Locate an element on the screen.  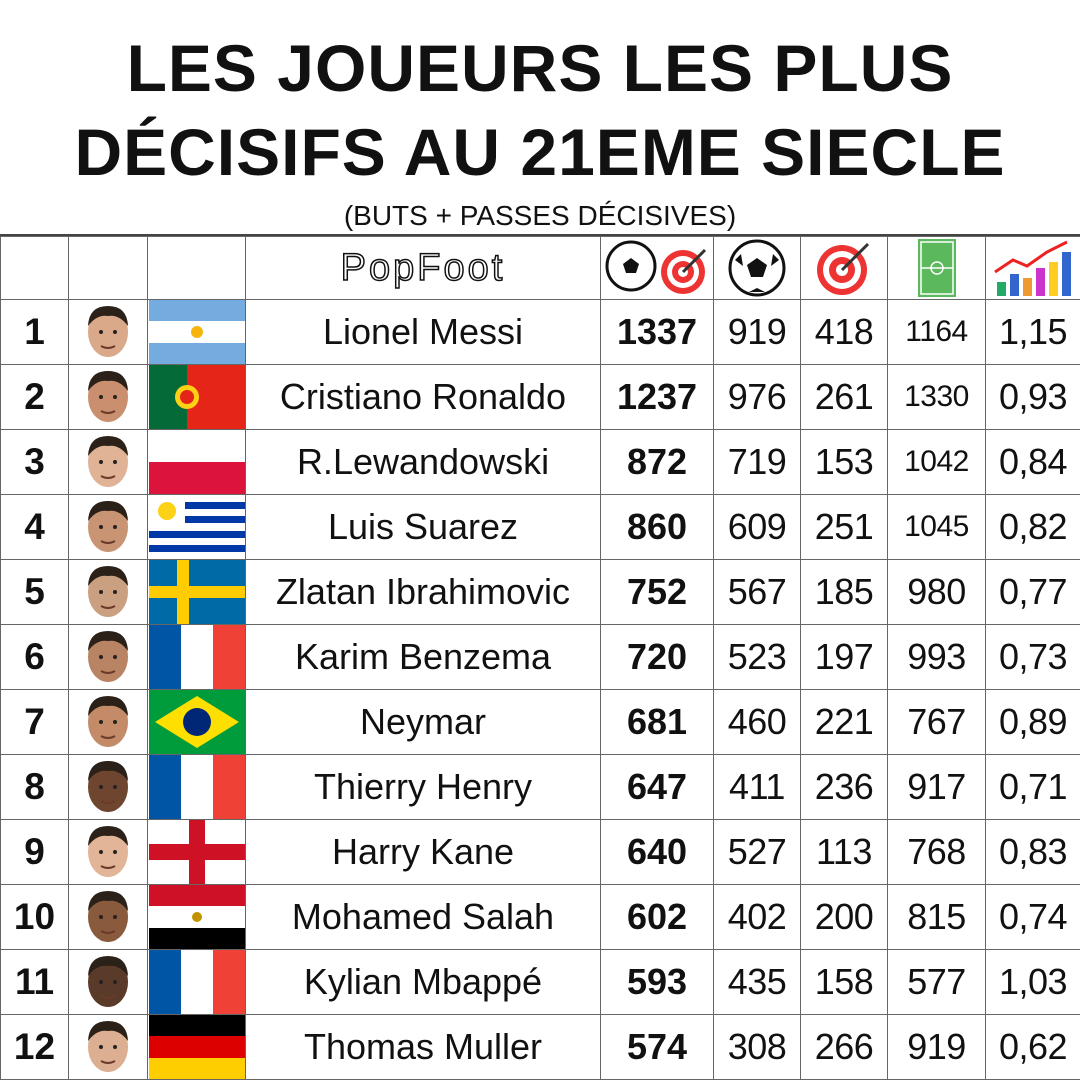
matches: 767 is located at coordinates (936, 722).